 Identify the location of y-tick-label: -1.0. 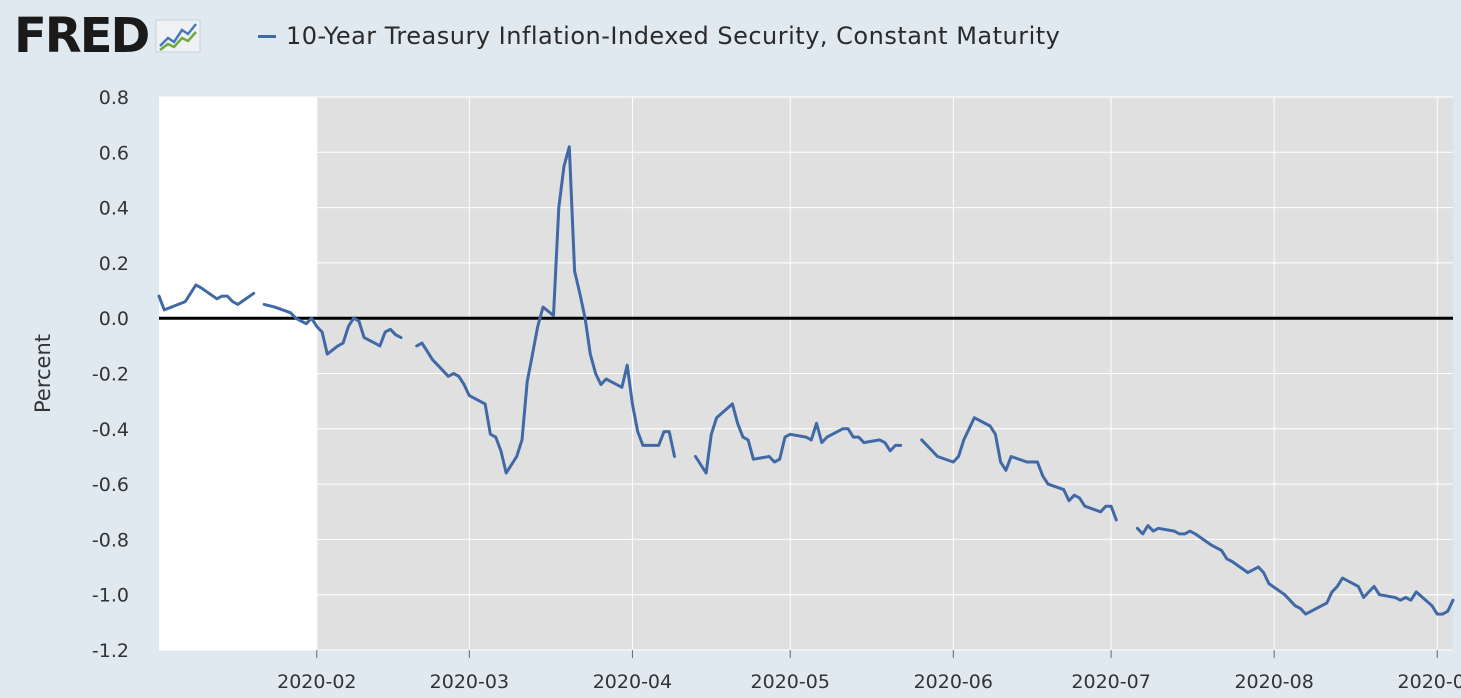
(110, 596).